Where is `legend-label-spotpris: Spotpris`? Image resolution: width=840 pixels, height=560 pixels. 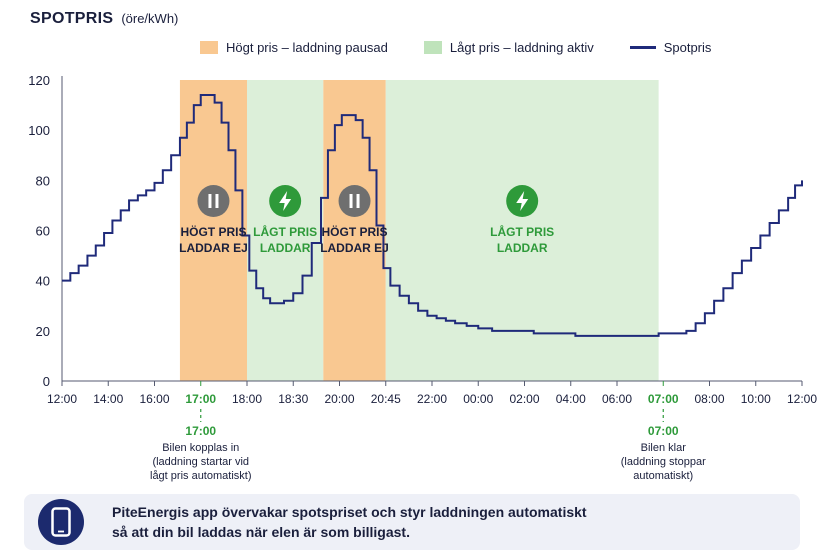 legend-label-spotpris: Spotpris is located at coordinates (687, 47).